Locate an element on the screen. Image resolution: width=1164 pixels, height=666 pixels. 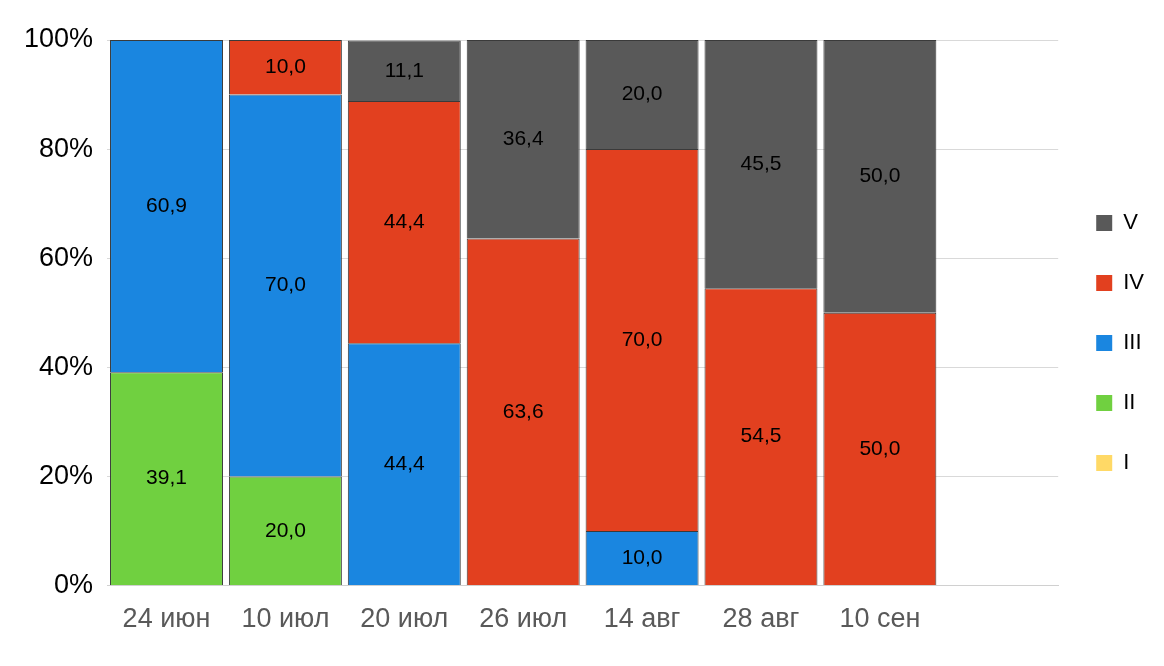
data-label: 63,6 is located at coordinates (523, 410).